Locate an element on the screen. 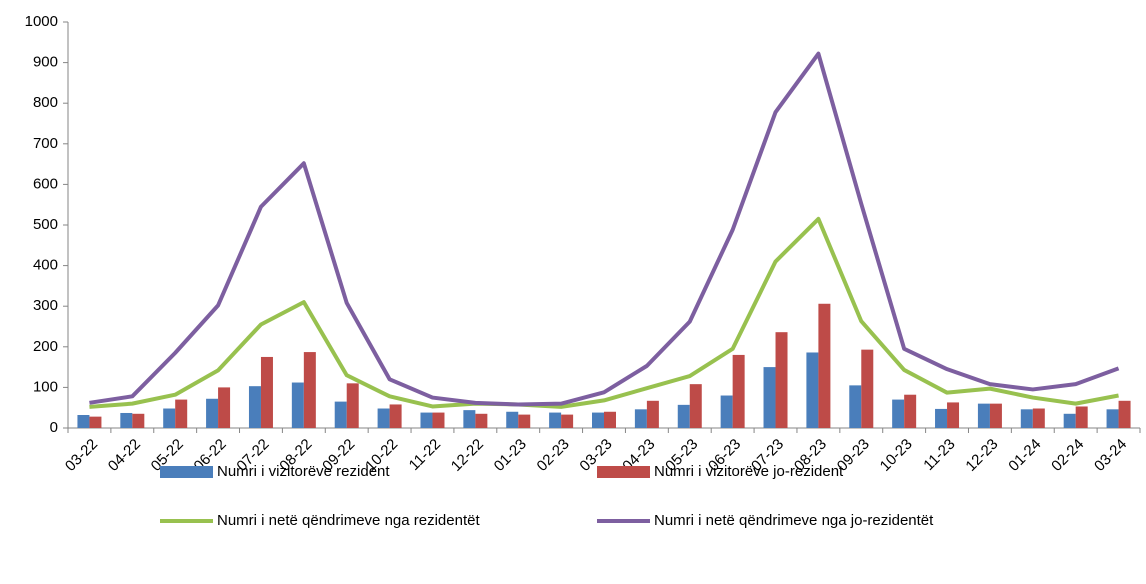  x-tick-label: 02-23 is located at coordinates (553, 455).